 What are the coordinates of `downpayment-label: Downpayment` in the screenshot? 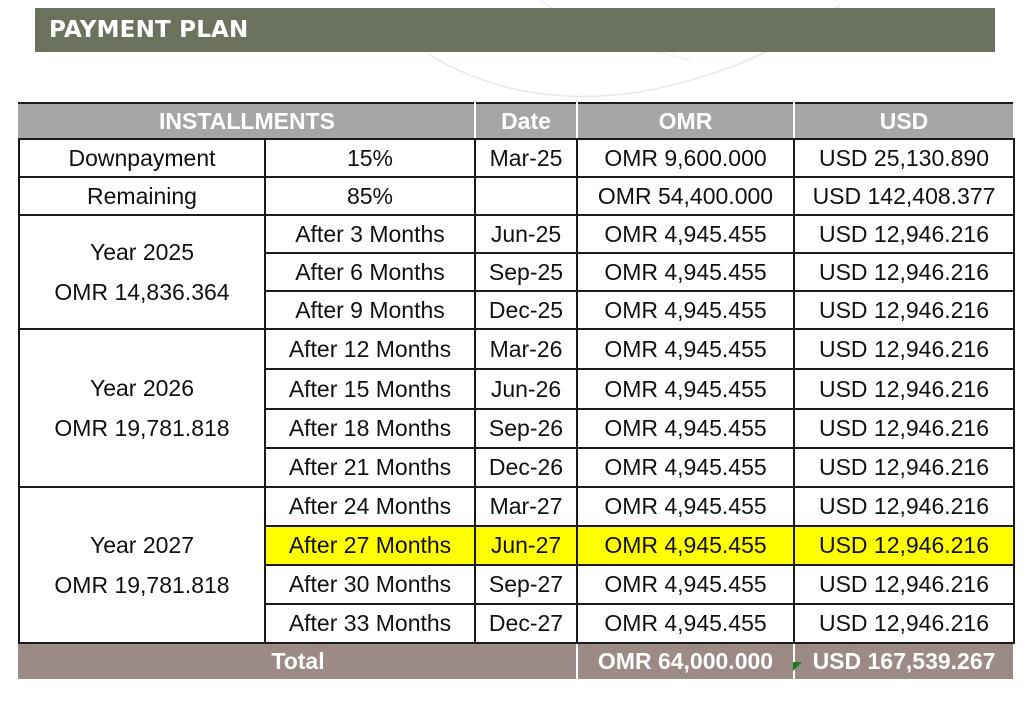 It's located at (142, 158).